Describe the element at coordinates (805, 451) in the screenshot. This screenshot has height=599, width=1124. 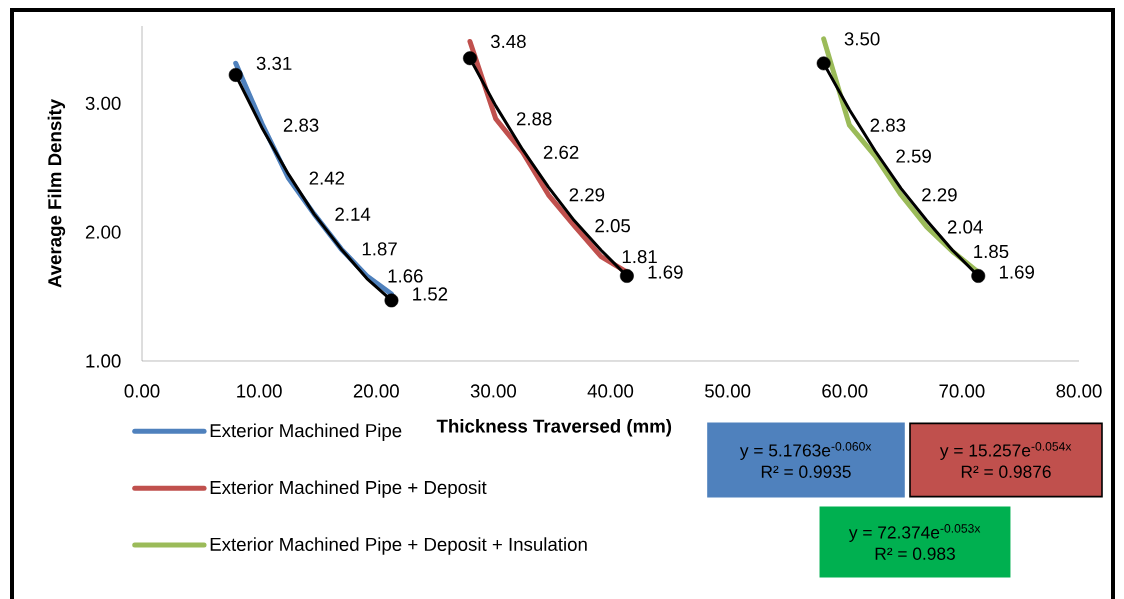
I see `text: y = 5.1763e$^{-0.060x}$` at that location.